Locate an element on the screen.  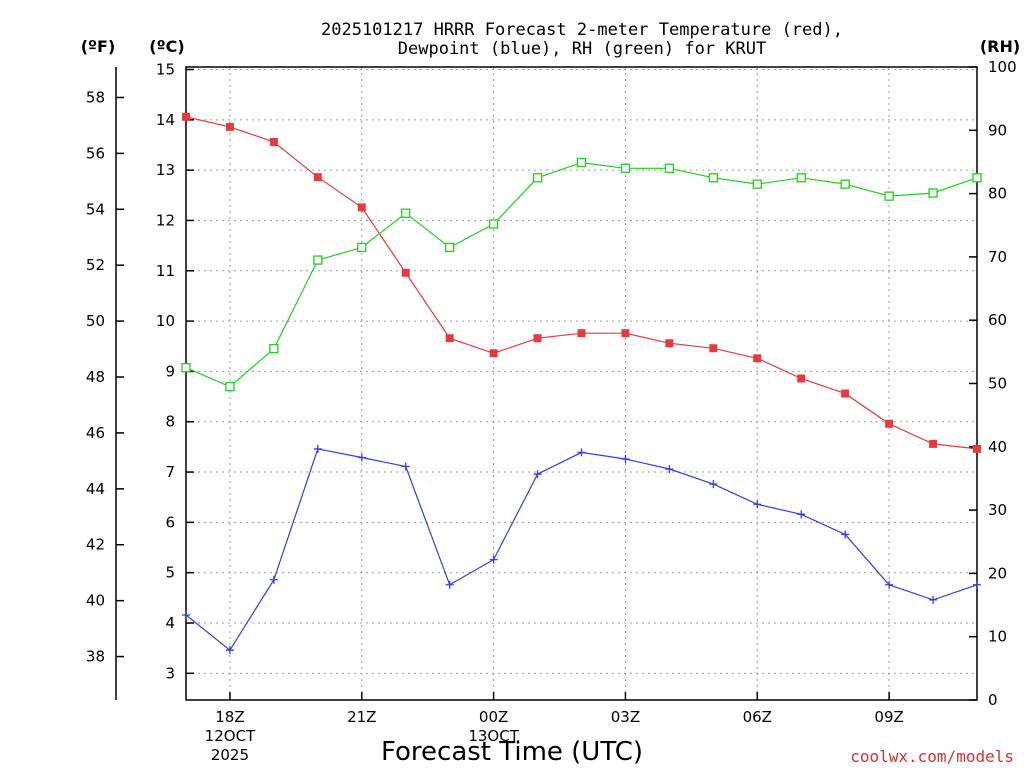
celsius-tick-label: 5 is located at coordinates (170, 573).